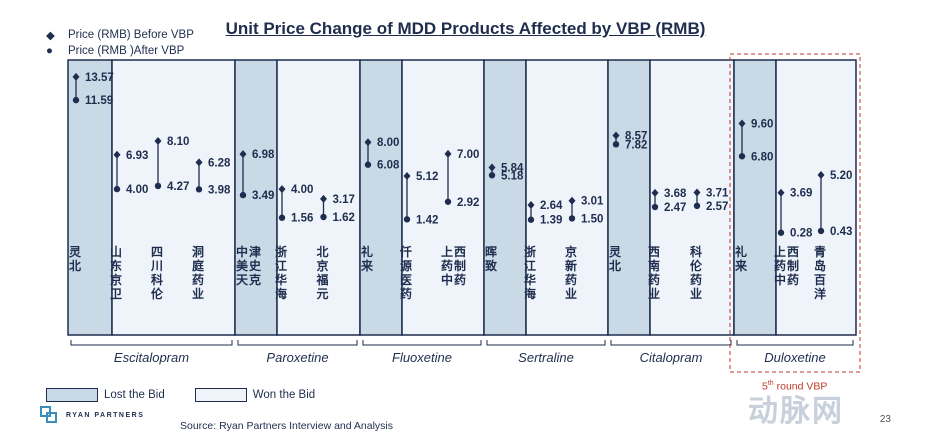 The width and height of the screenshot is (931, 437). What do you see at coordinates (242, 280) in the screenshot?
I see `company-name-char: 天` at bounding box center [242, 280].